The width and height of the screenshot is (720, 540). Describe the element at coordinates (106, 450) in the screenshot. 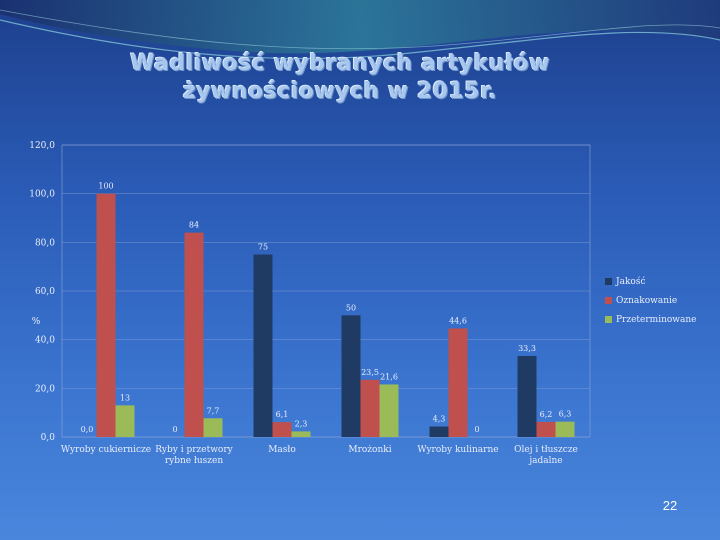

I see `x-category-label: Wyroby cukiernicze` at that location.